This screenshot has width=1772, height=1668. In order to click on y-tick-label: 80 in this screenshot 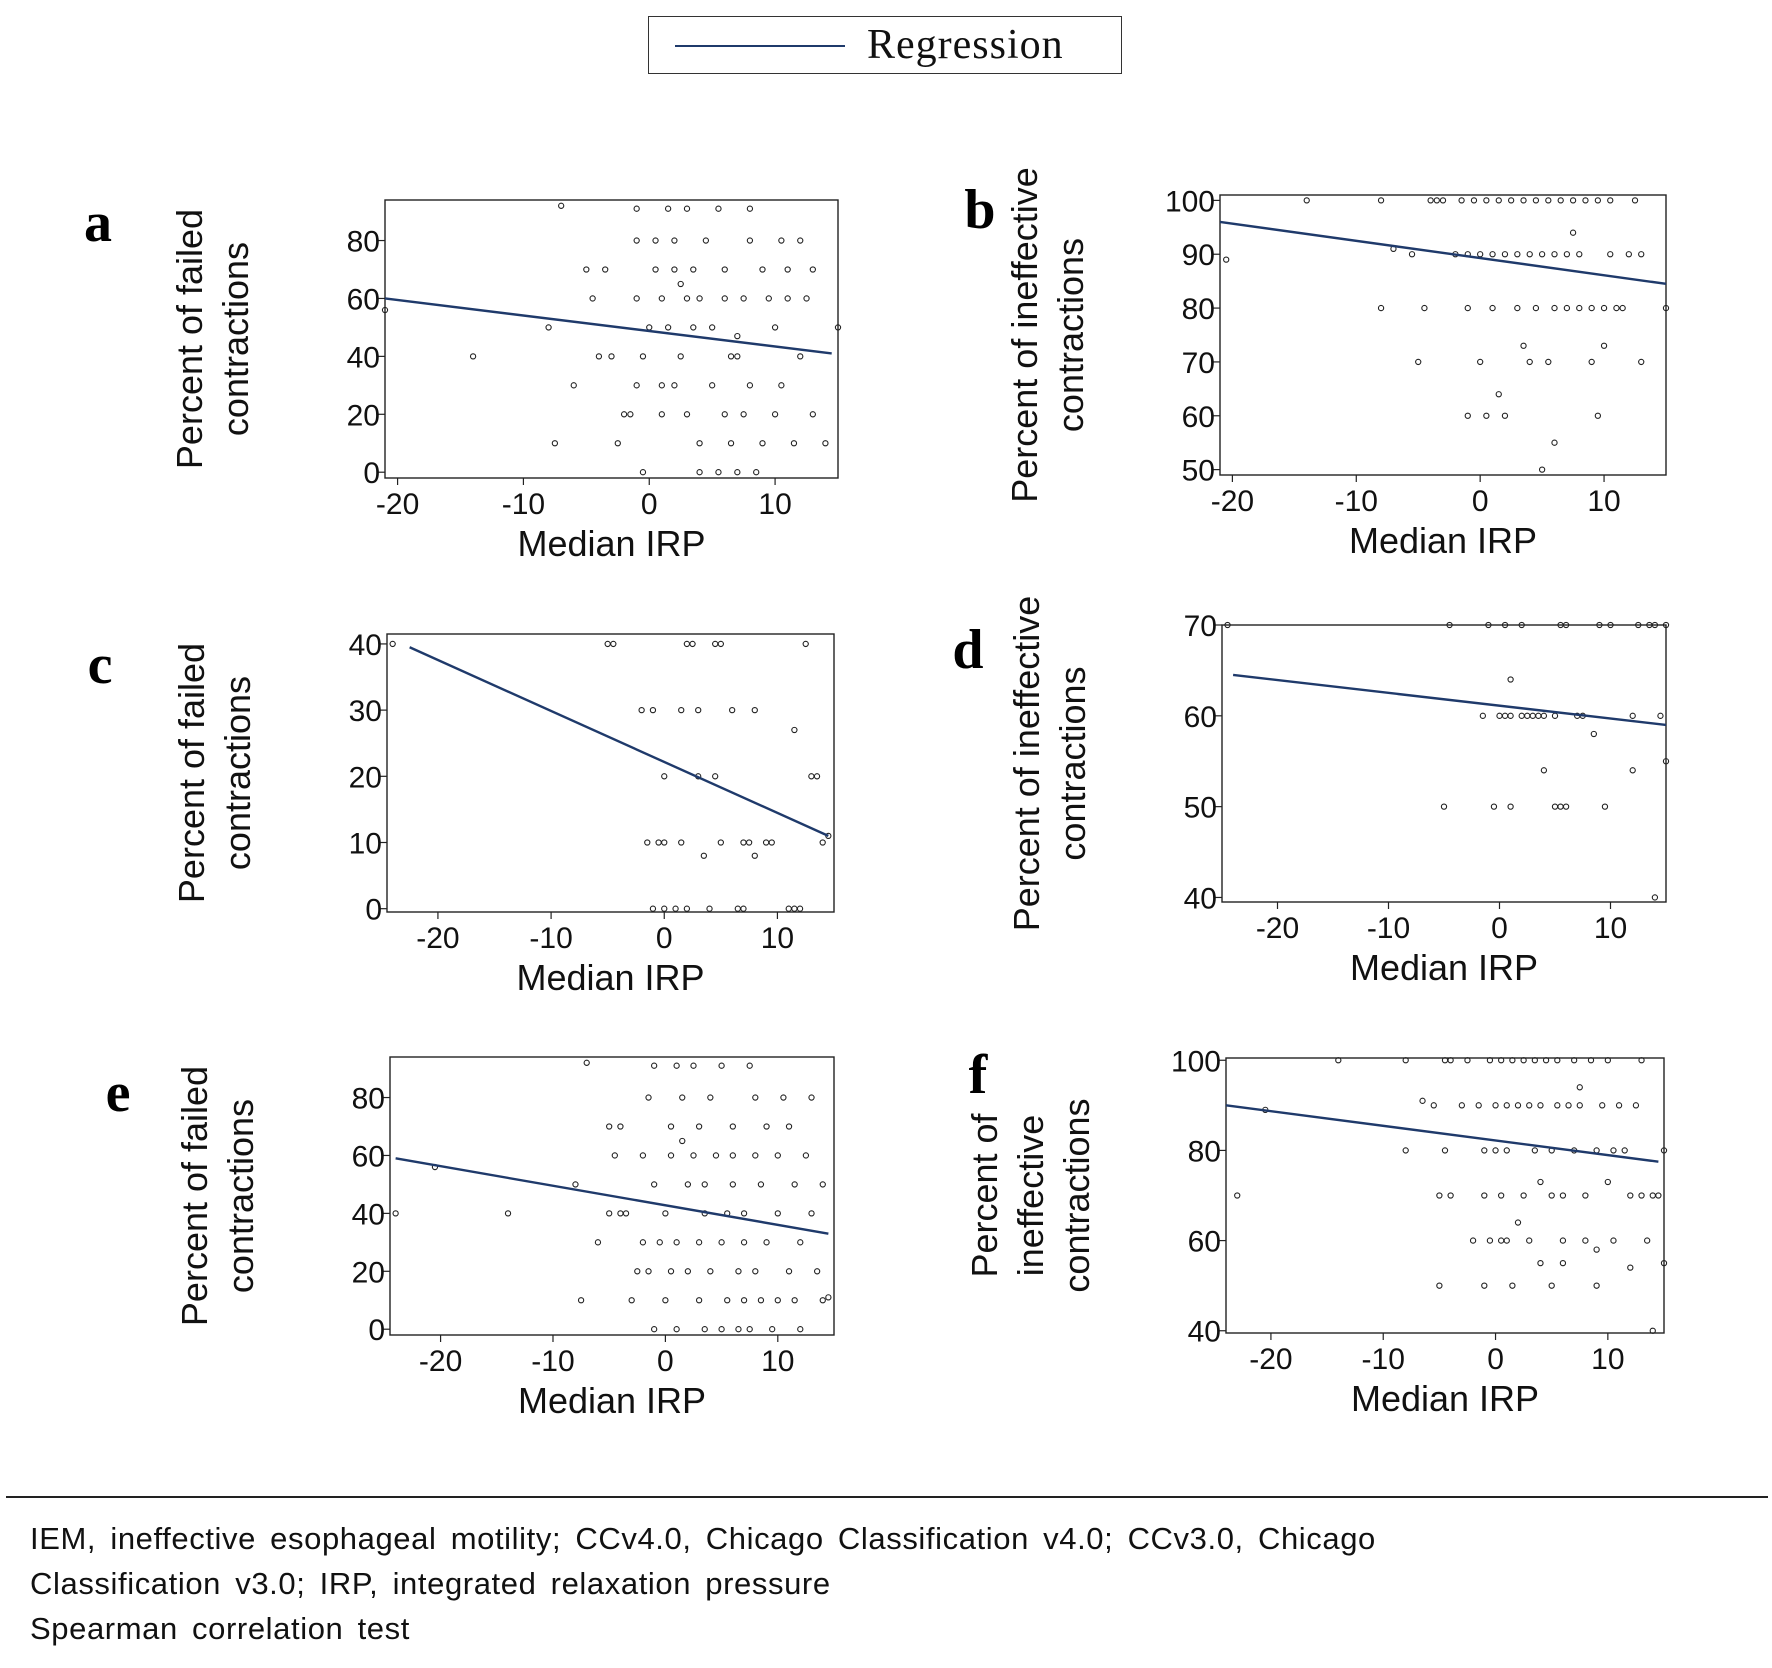, I will do `click(363, 242)`.